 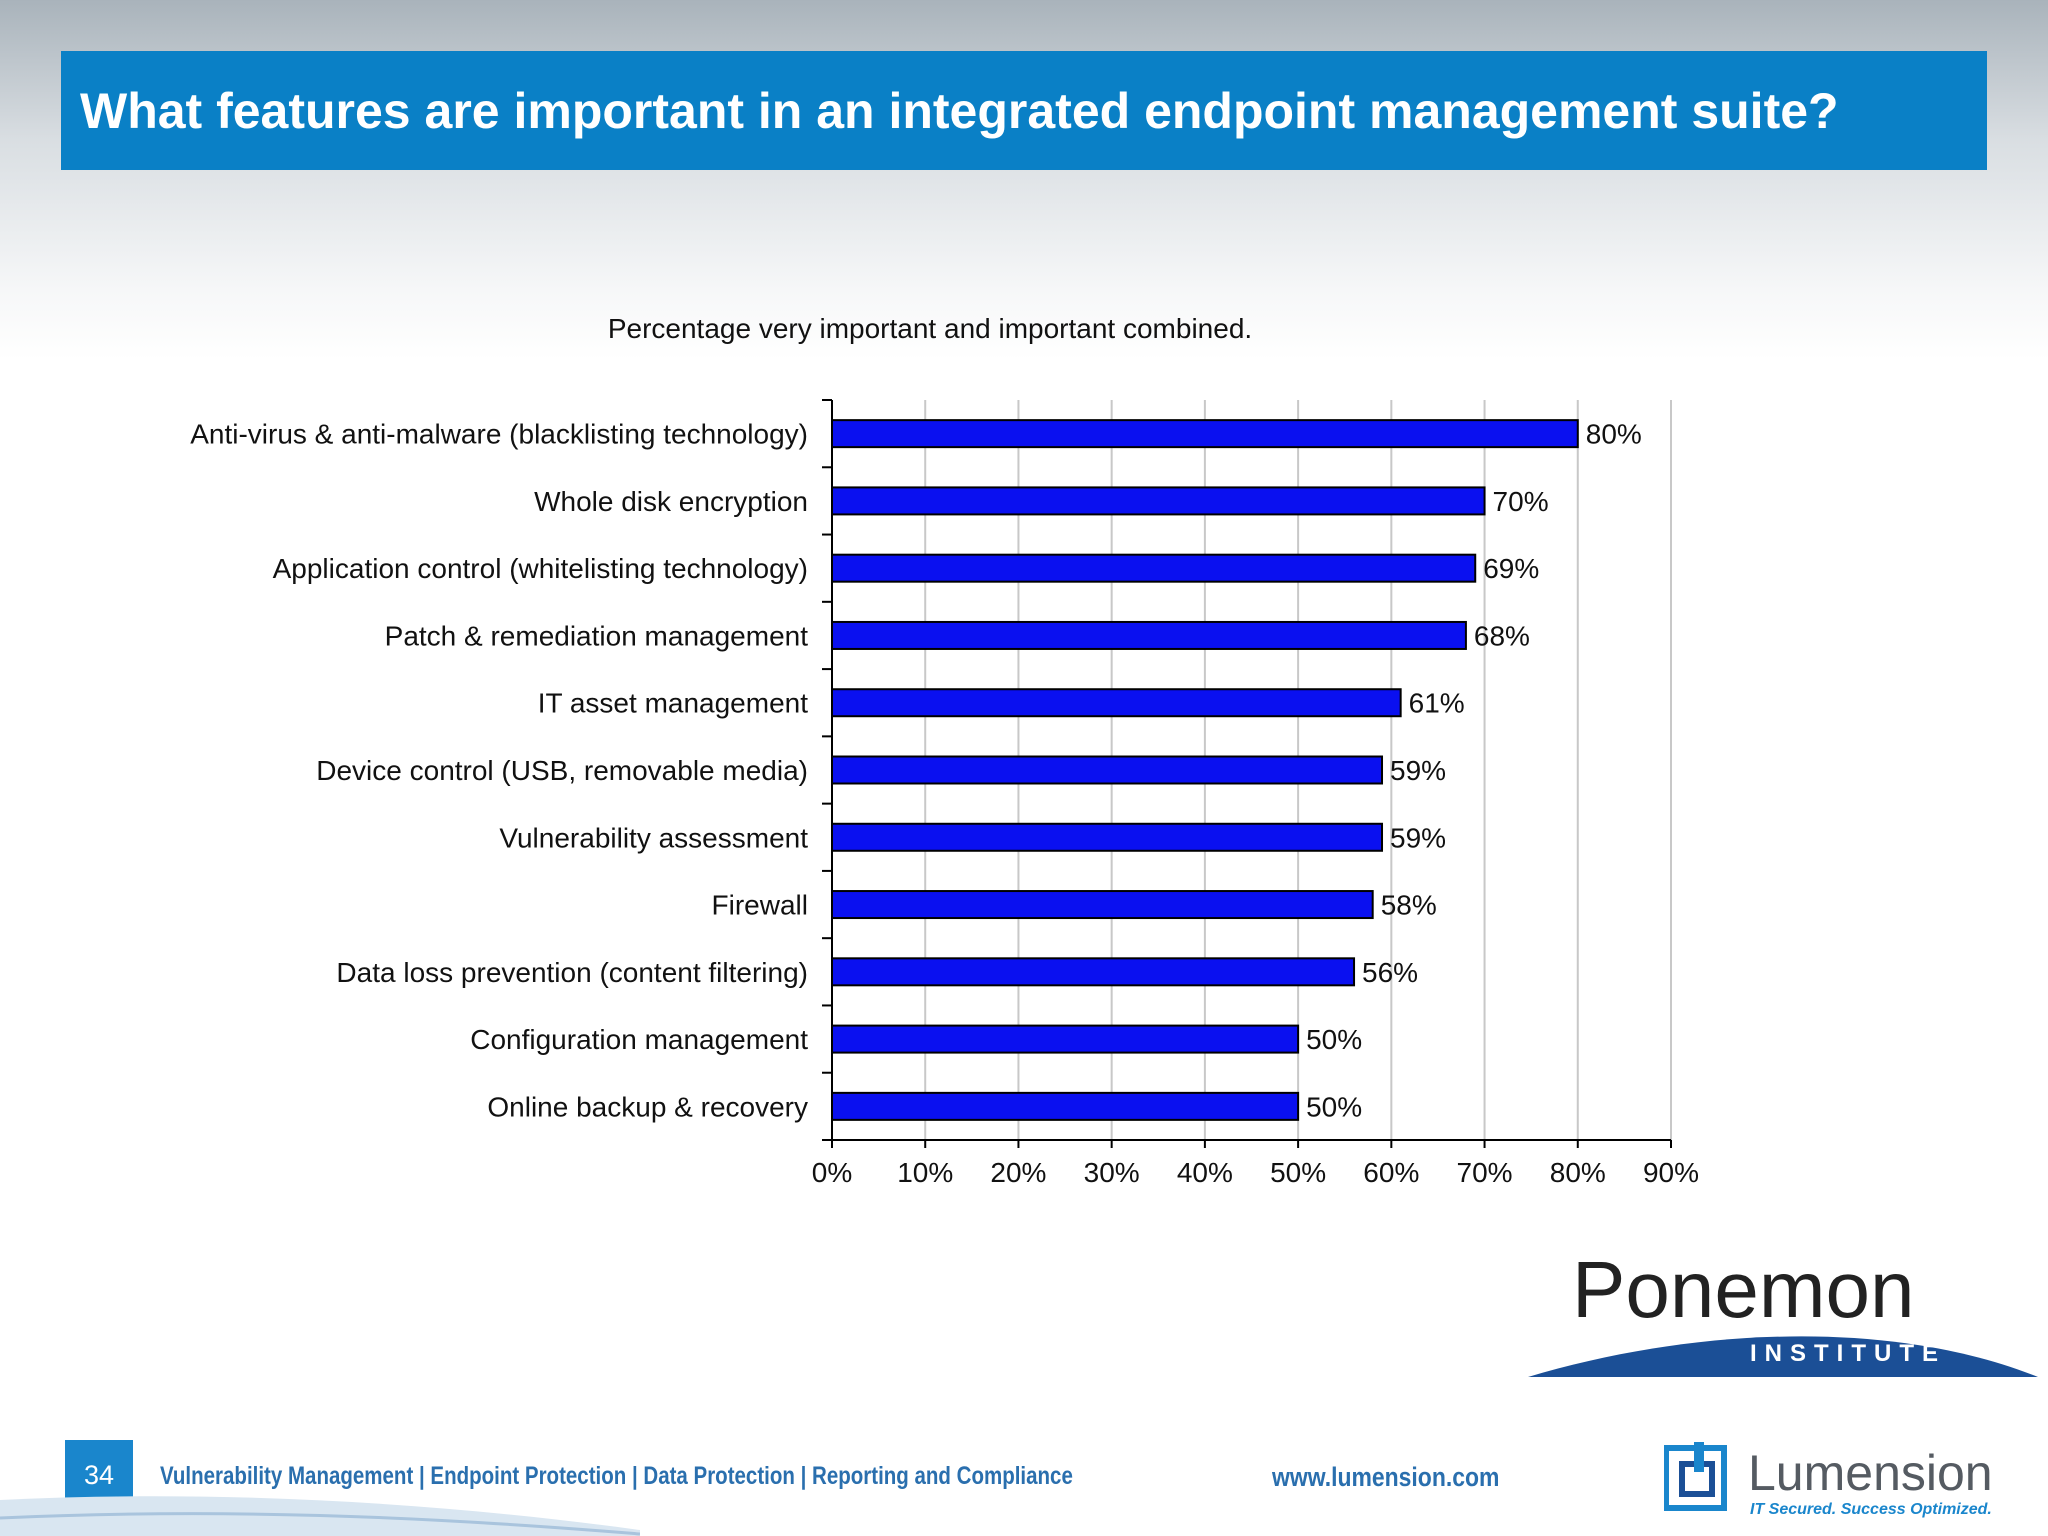 What do you see at coordinates (1390, 972) in the screenshot?
I see `data-label: 56%` at bounding box center [1390, 972].